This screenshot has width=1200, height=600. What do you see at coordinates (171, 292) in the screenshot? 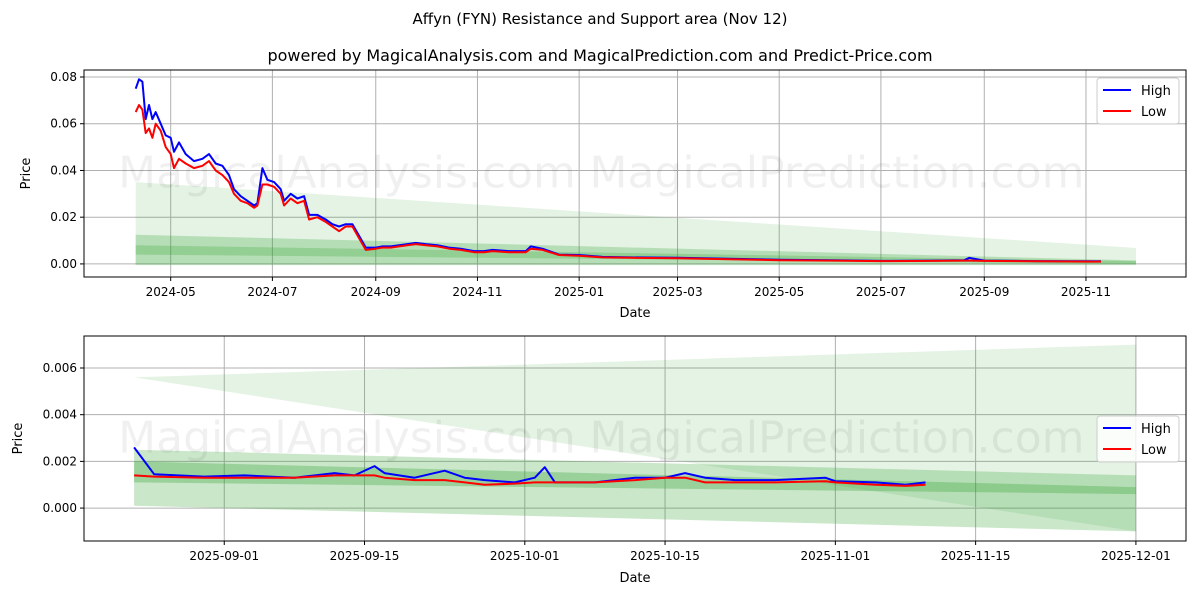
I see `x-tick-label: 2024-05` at bounding box center [171, 292].